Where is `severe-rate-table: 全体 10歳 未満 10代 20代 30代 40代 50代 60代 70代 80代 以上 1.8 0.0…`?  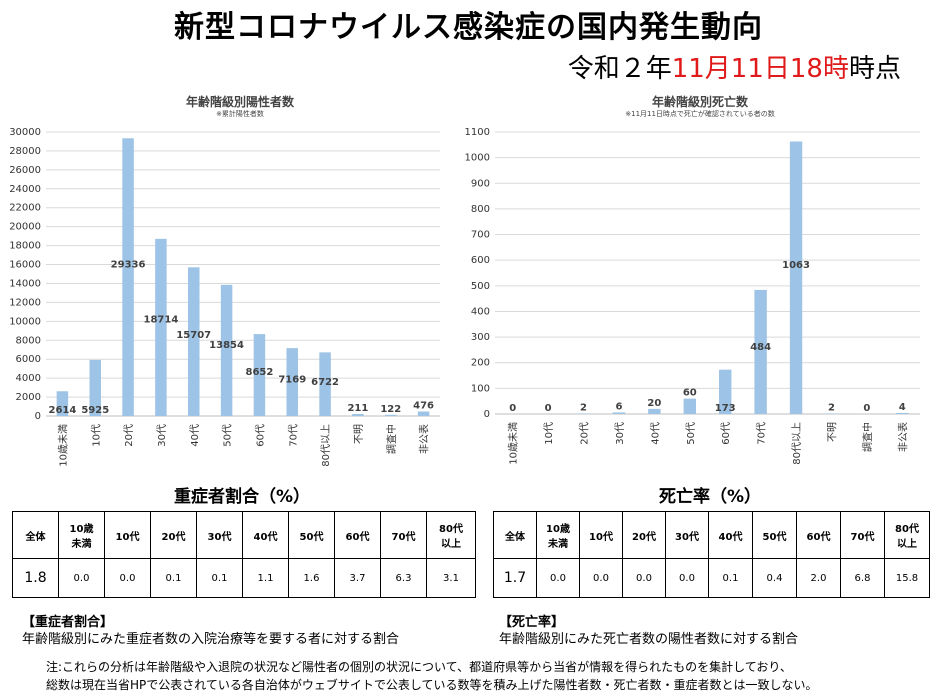 severe-rate-table: 全体 10歳 未満 10代 20代 30代 40代 50代 60代 70代 80代 以上 1.8 0.0… is located at coordinates (244, 554).